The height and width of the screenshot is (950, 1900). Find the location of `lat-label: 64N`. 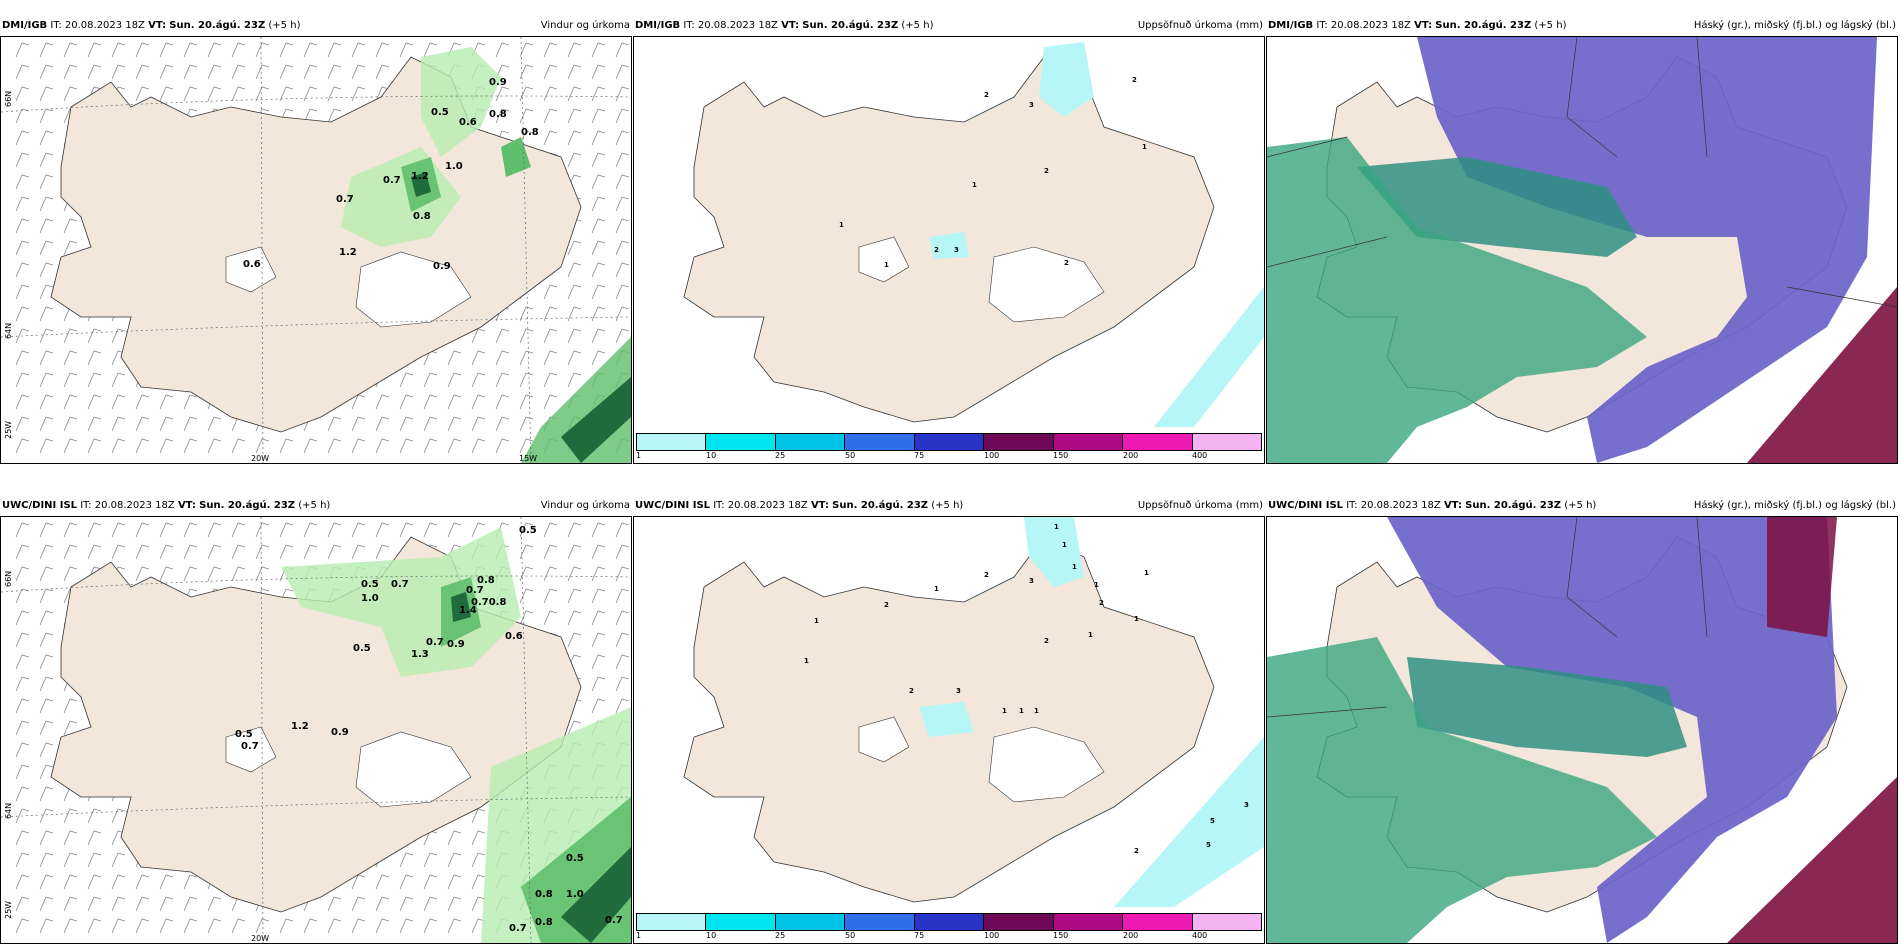

lat-label: 64N is located at coordinates (8, 331).